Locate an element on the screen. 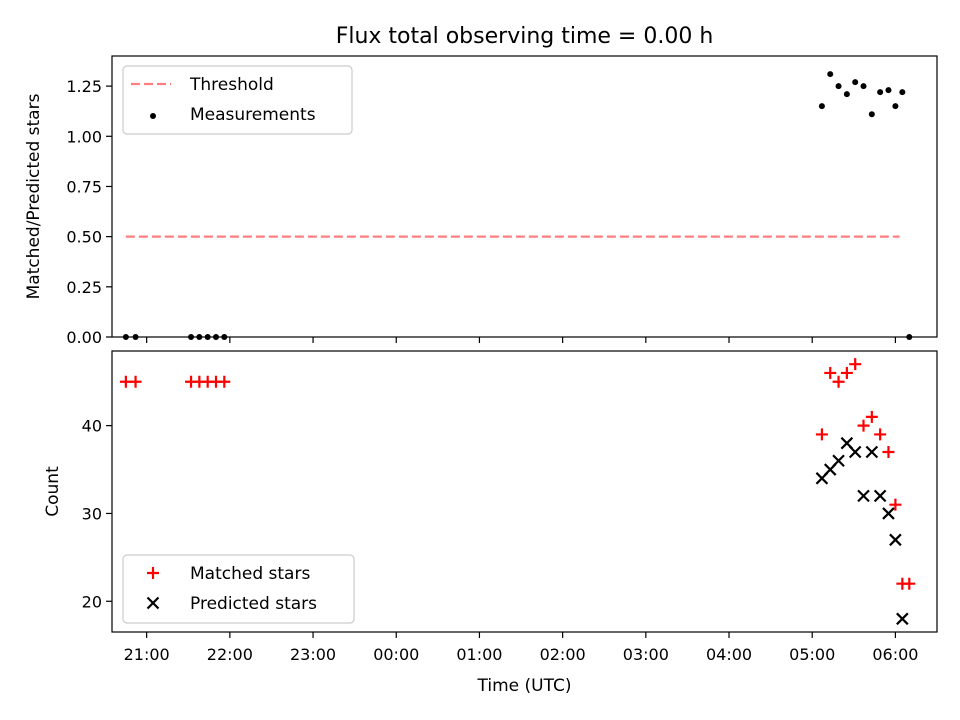  legend-matched-swatch is located at coordinates (153, 573).